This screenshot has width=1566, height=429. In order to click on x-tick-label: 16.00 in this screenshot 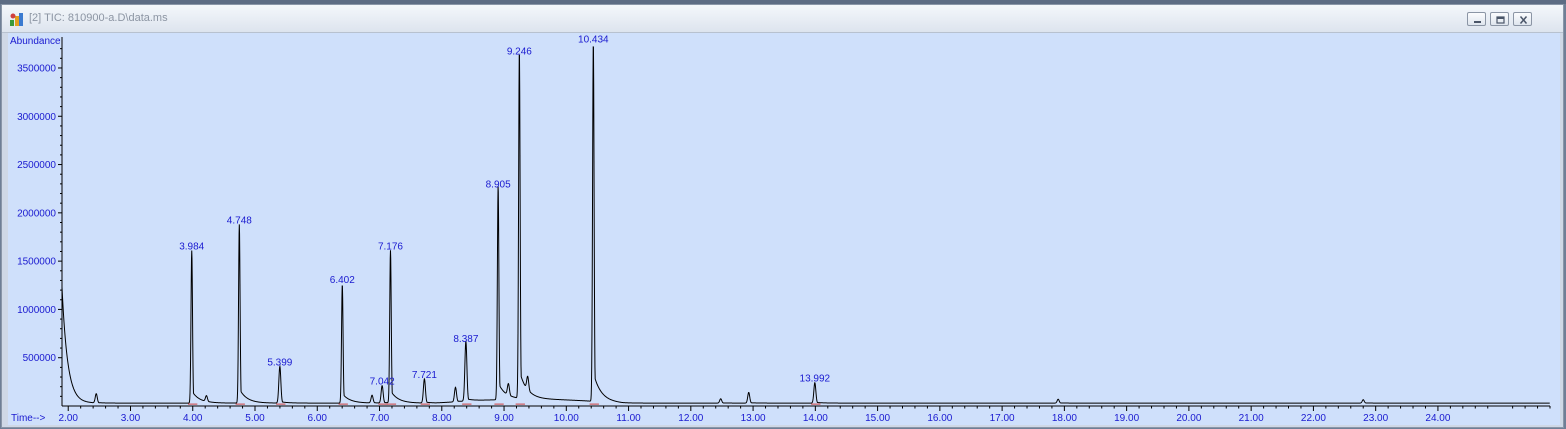, I will do `click(939, 418)`.